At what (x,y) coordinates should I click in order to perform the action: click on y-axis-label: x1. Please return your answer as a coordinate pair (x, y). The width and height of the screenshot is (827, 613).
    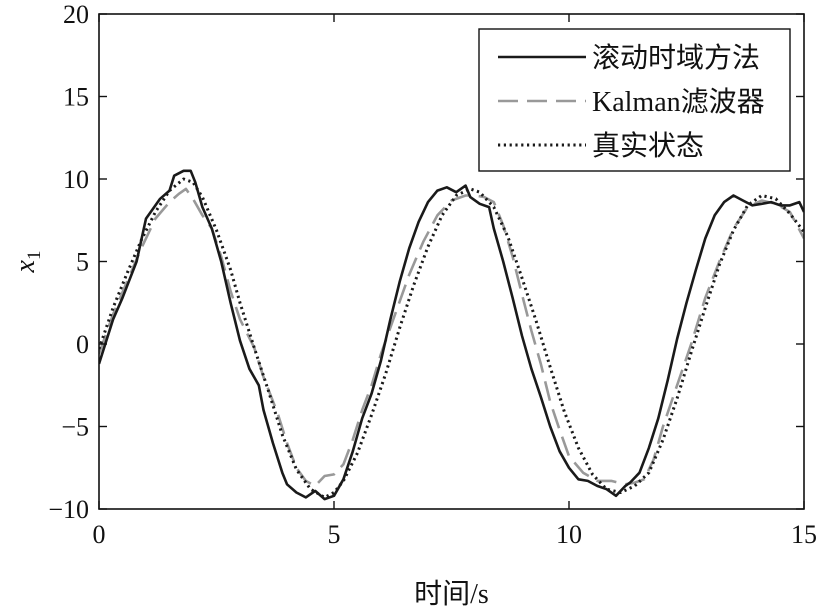
    Looking at the image, I should click on (27, 262).